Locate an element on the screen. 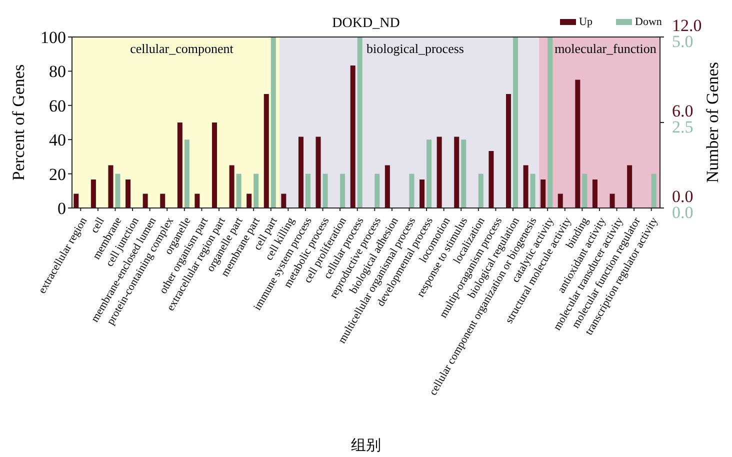 This screenshot has width=732, height=457. y-axis-title: Percent of Genes is located at coordinates (18, 122).